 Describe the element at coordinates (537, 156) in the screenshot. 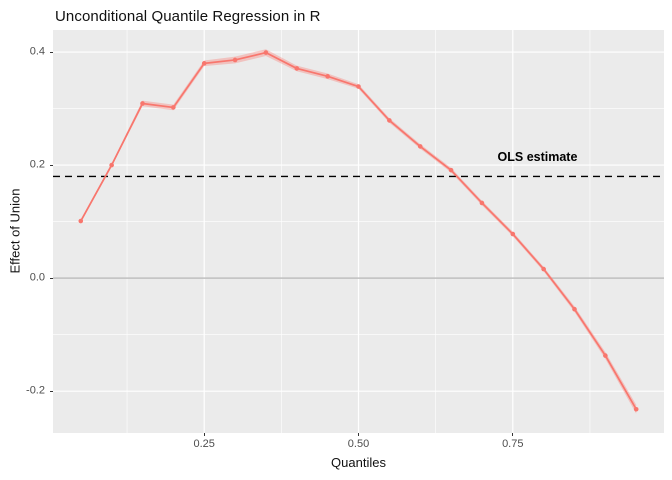

I see `ols-annotation: OLS estimate` at that location.